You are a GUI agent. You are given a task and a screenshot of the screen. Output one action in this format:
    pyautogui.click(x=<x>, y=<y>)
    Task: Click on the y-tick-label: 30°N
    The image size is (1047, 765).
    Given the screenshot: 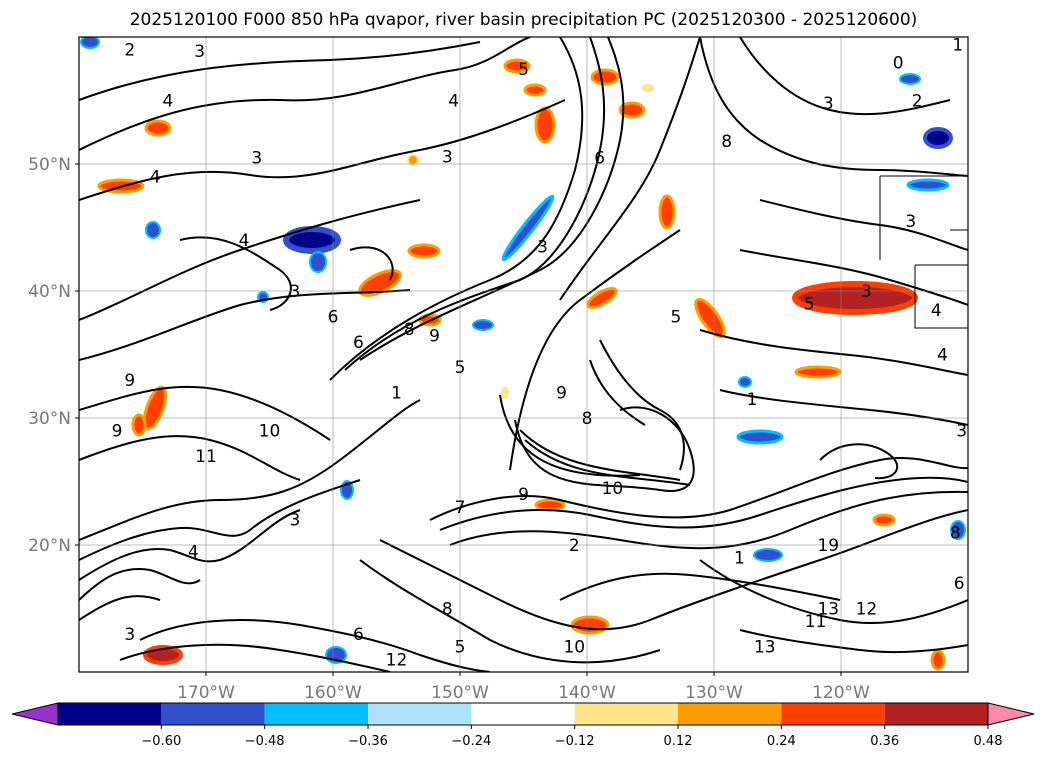 What is the action you would take?
    pyautogui.click(x=49, y=419)
    